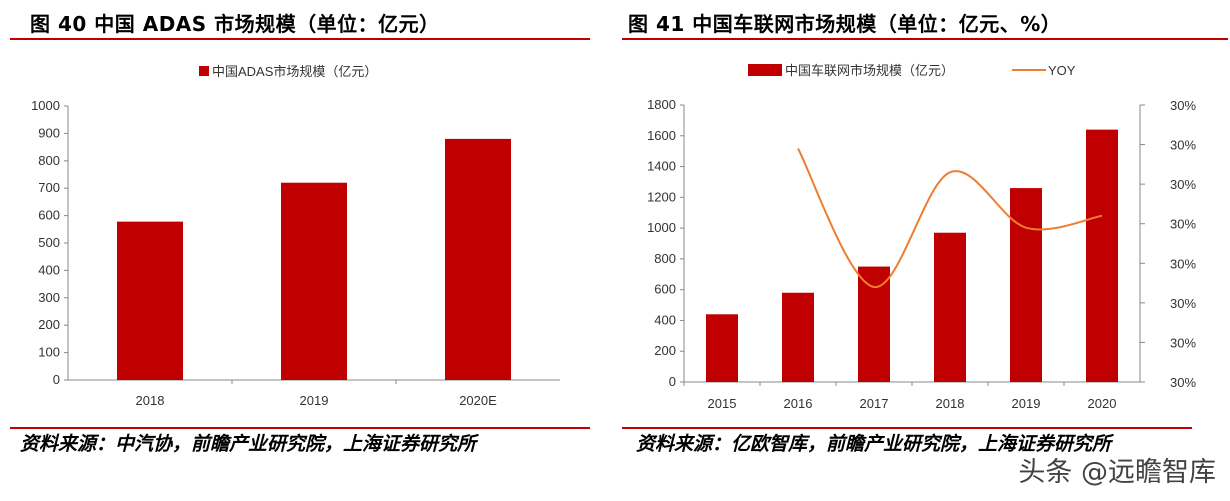 The width and height of the screenshot is (1230, 501). What do you see at coordinates (874, 403) in the screenshot?
I see `x-tick-label: 2017` at bounding box center [874, 403].